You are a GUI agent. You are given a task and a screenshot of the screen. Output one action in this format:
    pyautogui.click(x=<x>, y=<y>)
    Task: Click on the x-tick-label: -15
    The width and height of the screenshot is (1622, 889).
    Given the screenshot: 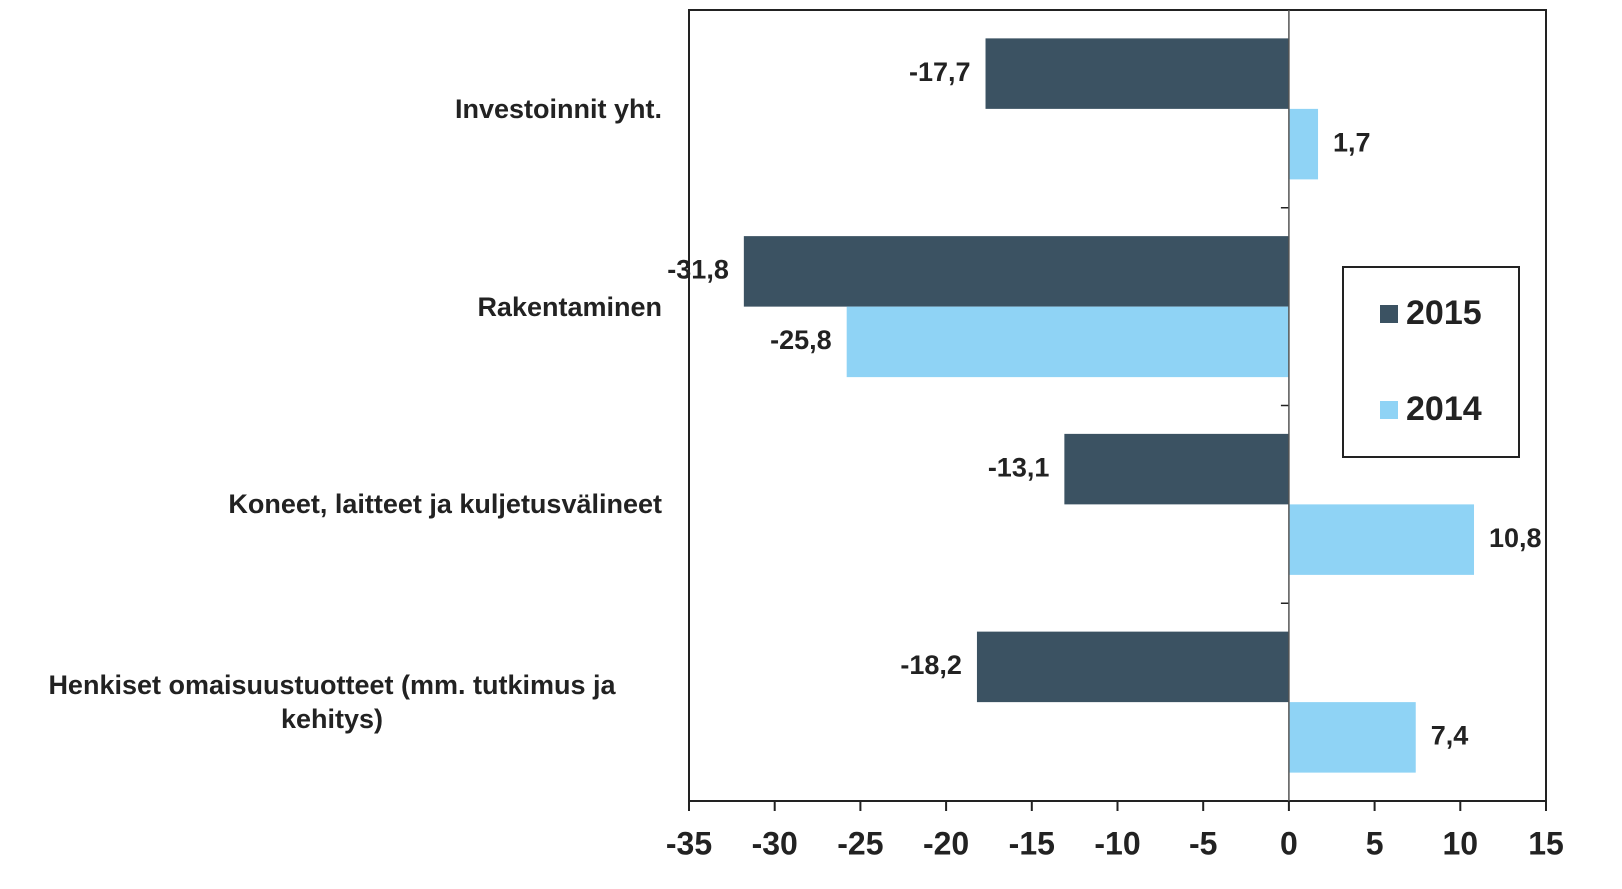 What is the action you would take?
    pyautogui.click(x=1032, y=843)
    